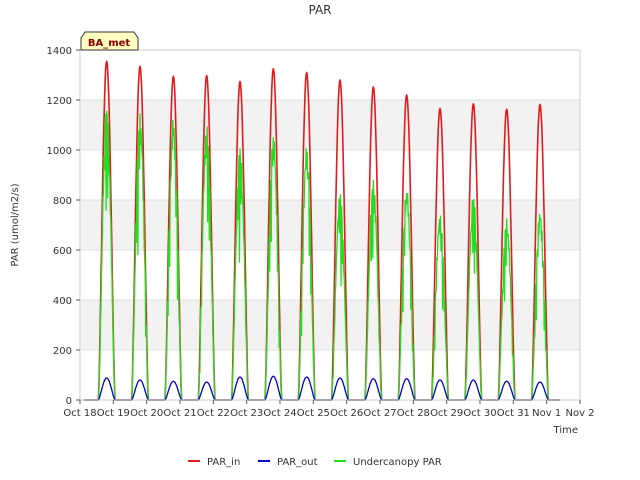 Image resolution: width=640 pixels, height=480 pixels. Describe the element at coordinates (59, 51) in the screenshot. I see `y-tick-label: 1400` at that location.